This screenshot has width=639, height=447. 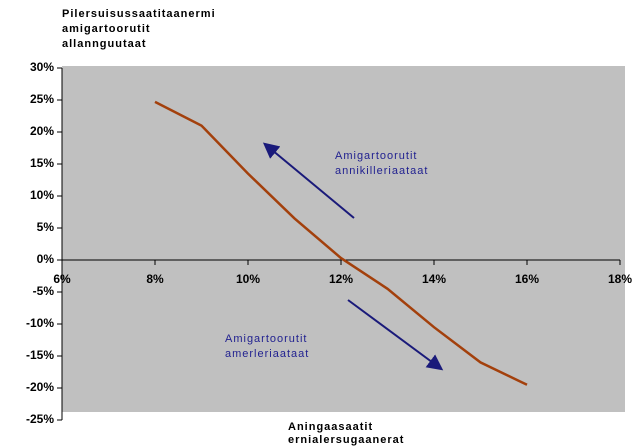 What do you see at coordinates (267, 354) in the screenshot?
I see `annotation: amerleriaataat` at bounding box center [267, 354].